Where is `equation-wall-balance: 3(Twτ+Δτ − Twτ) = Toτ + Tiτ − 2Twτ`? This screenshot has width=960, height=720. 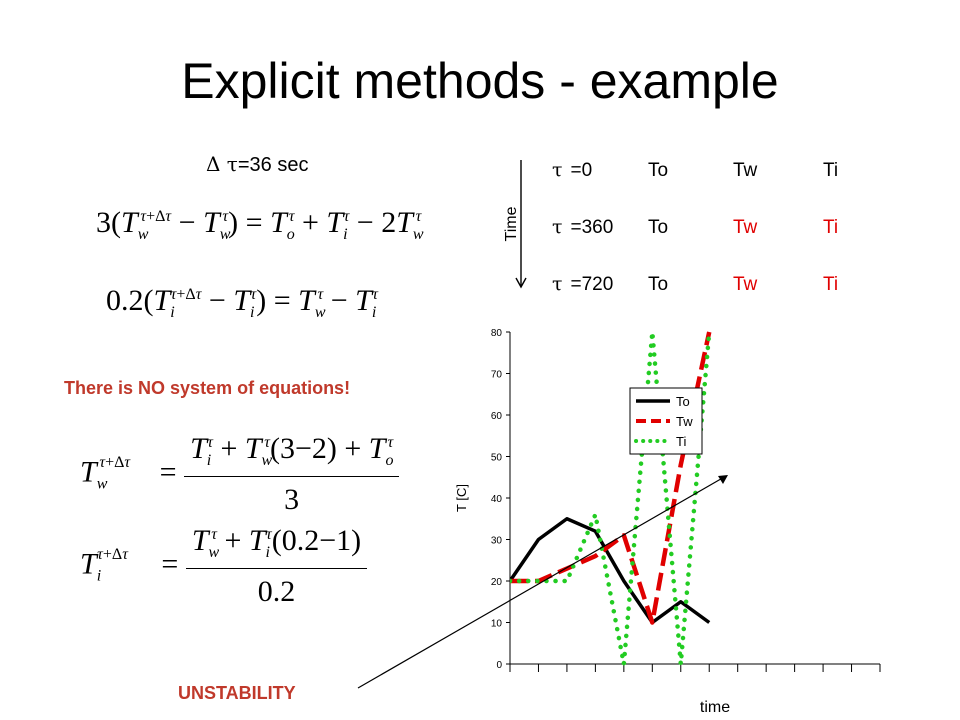
equation-wall-balance: 3(Twτ+Δτ − Twτ) = Toτ + Tiτ − 2Twτ is located at coordinates (260, 224).